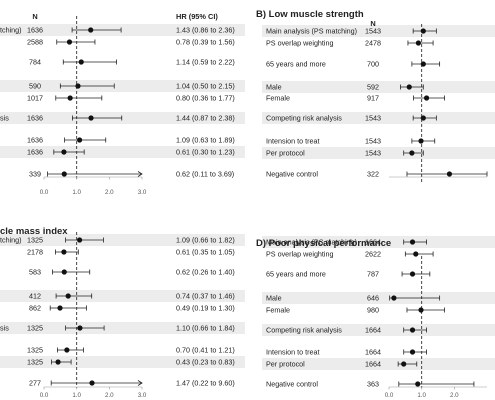 Image resolution: width=495 pixels, height=400 pixels. Describe the element at coordinates (304, 330) in the screenshot. I see `row-label: Competing risk analysis` at that location.